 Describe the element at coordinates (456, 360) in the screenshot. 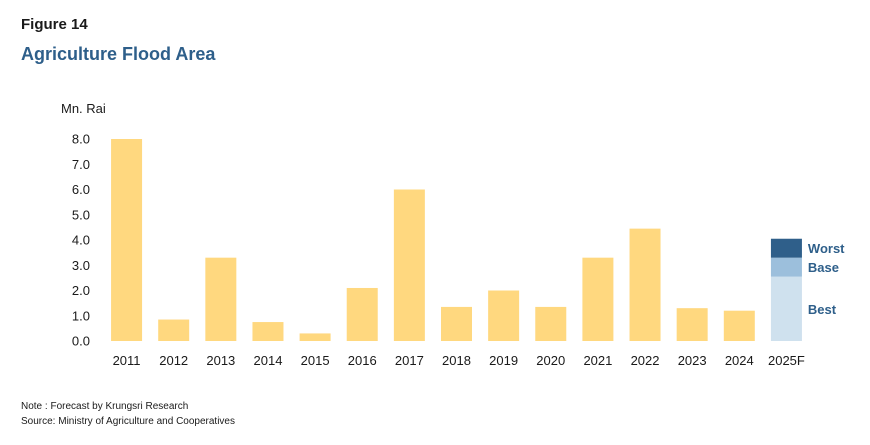

I see `x-tick-label: 2018` at that location.